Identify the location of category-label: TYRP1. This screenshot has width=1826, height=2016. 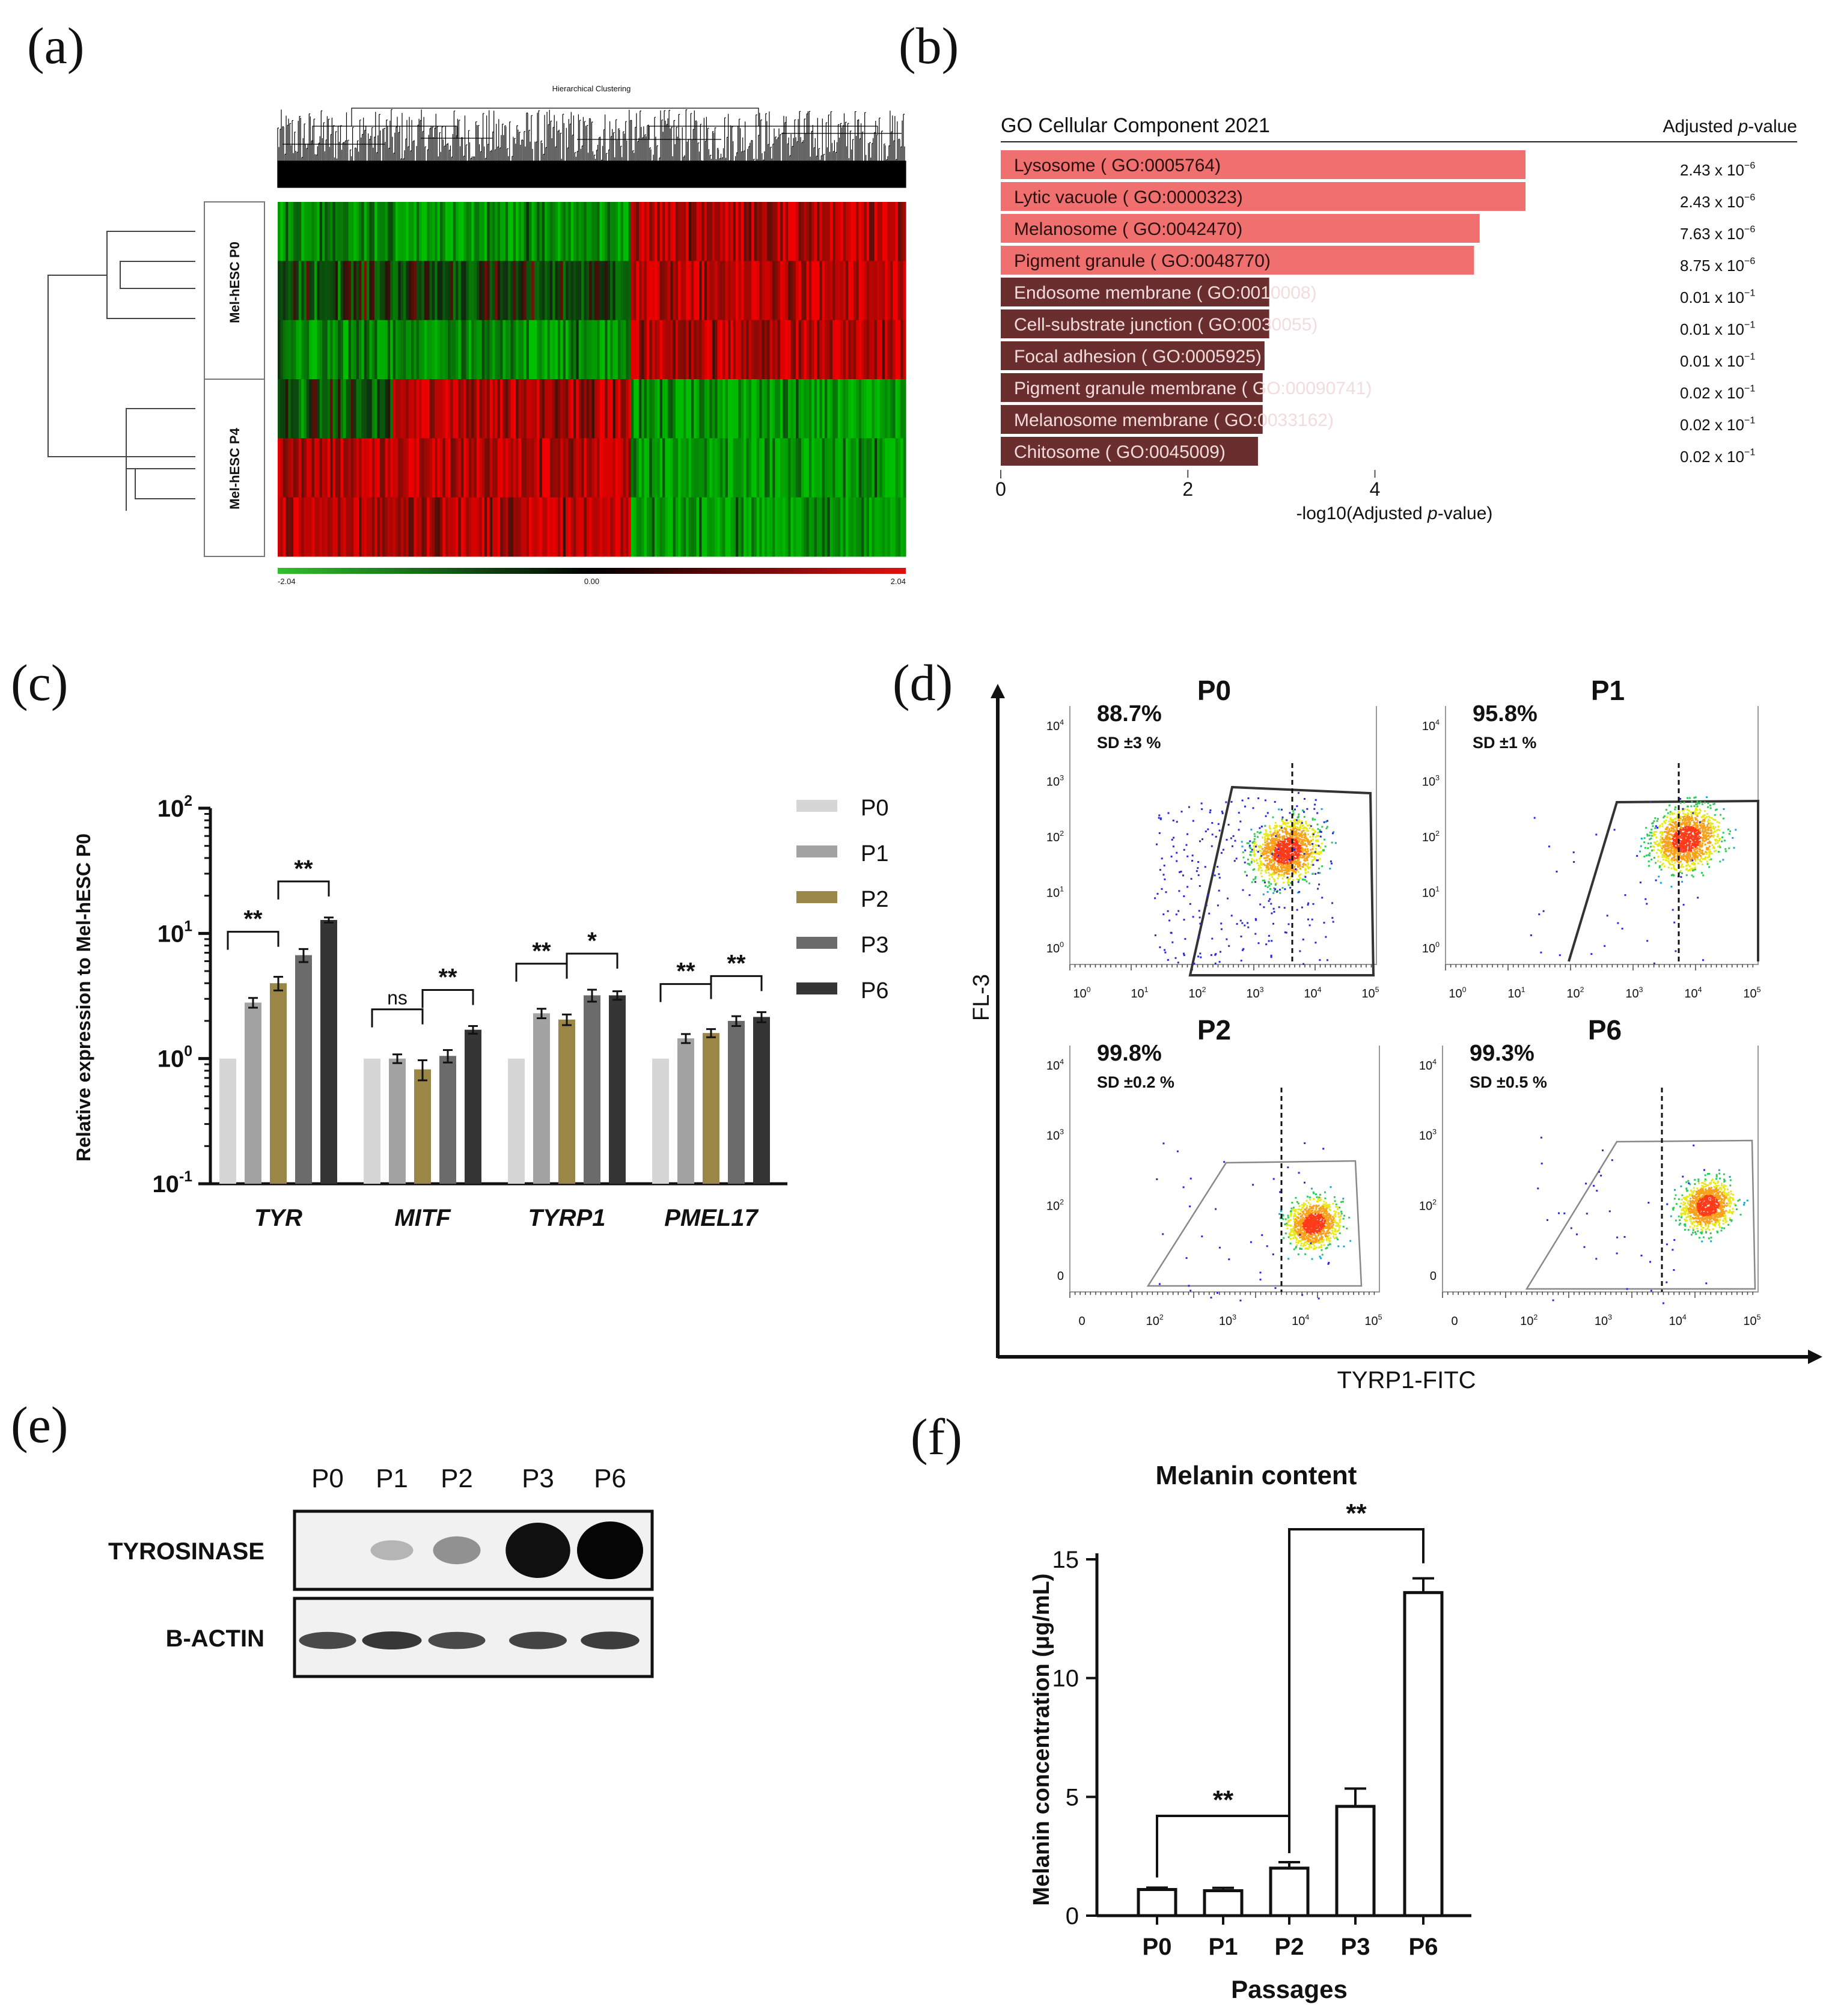
(567, 1218).